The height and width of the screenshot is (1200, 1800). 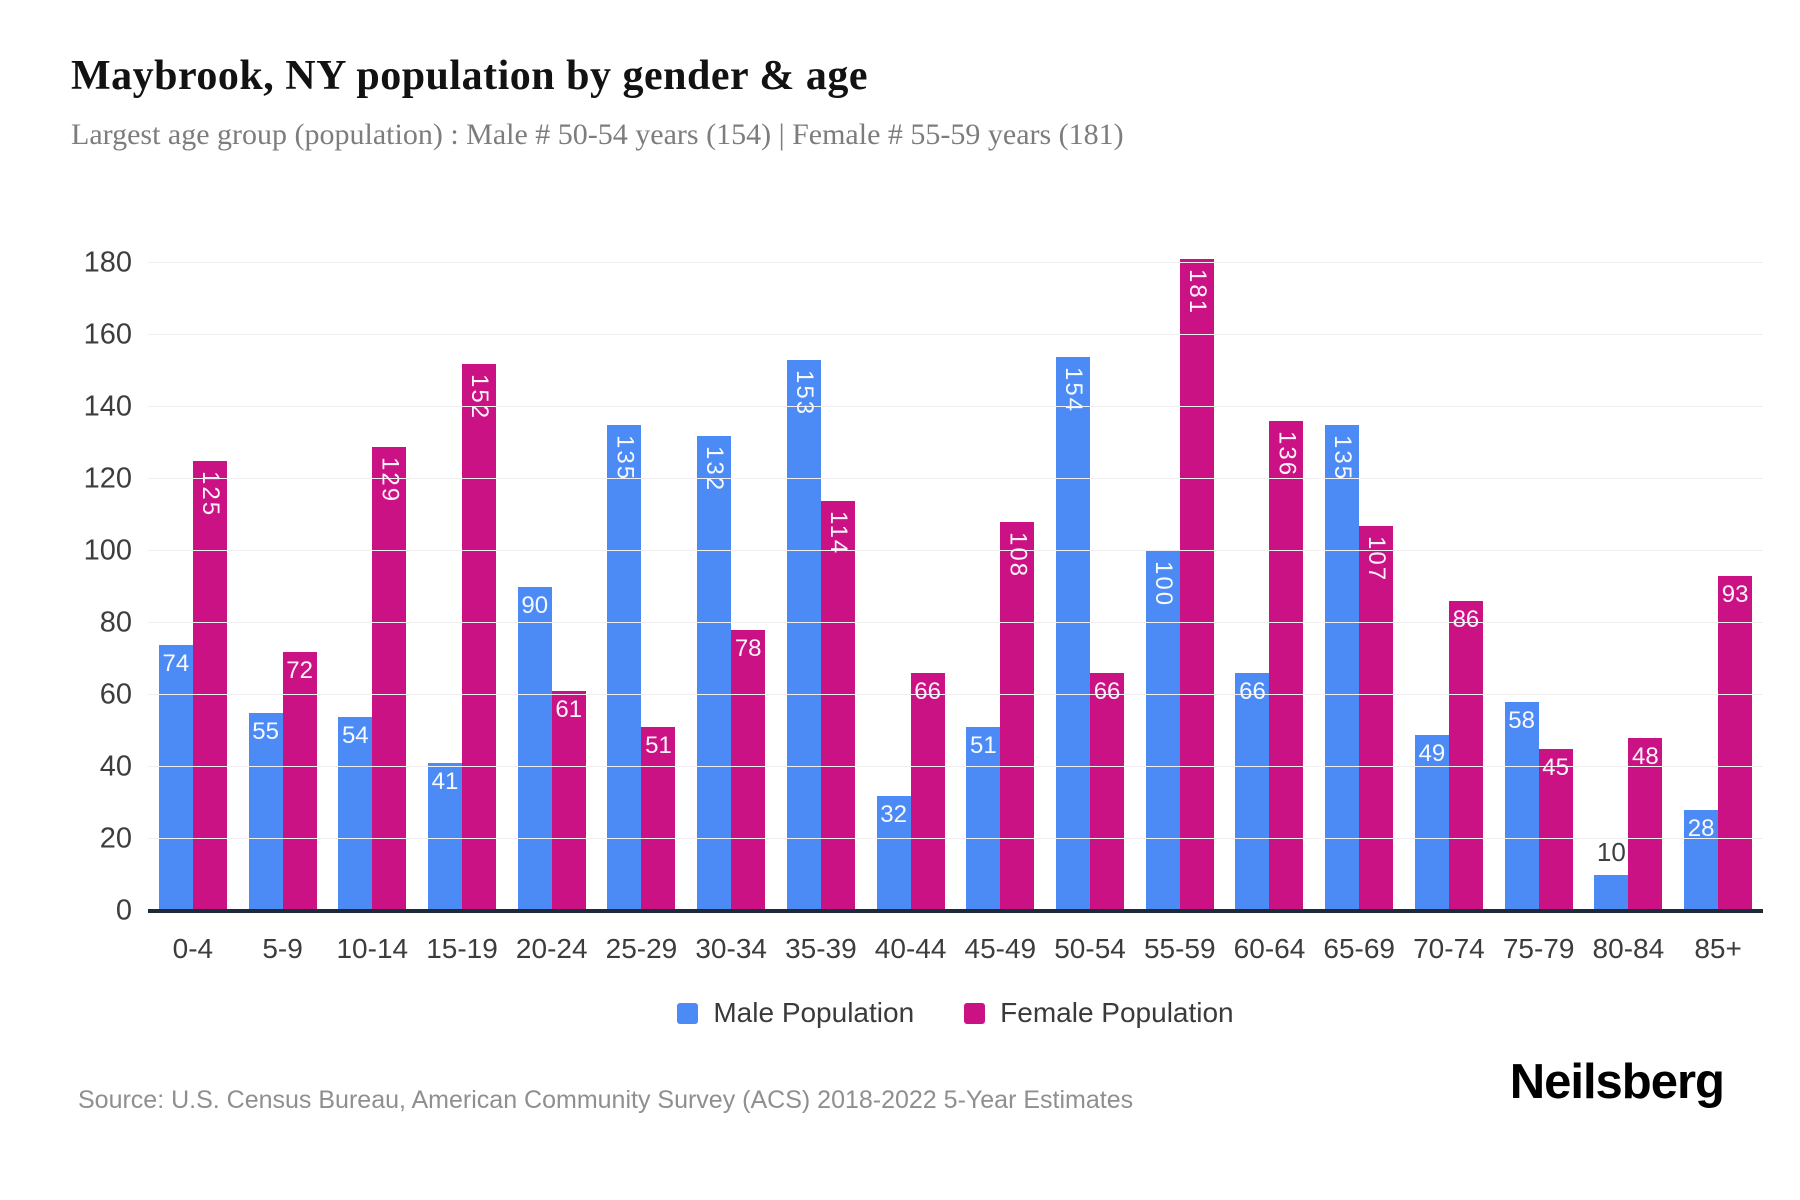 I want to click on bar-male: 100, so click(x=1162, y=731).